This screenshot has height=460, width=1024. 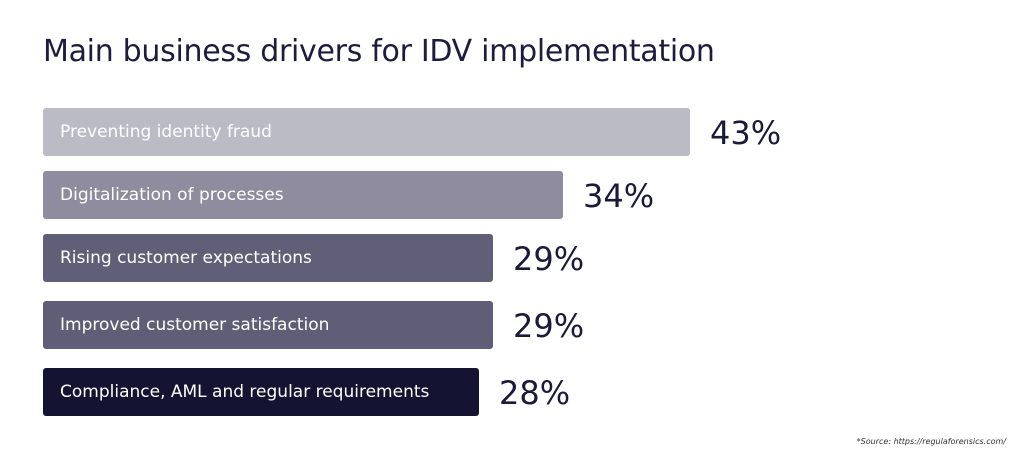 I want to click on value-label: 34%, so click(x=619, y=196).